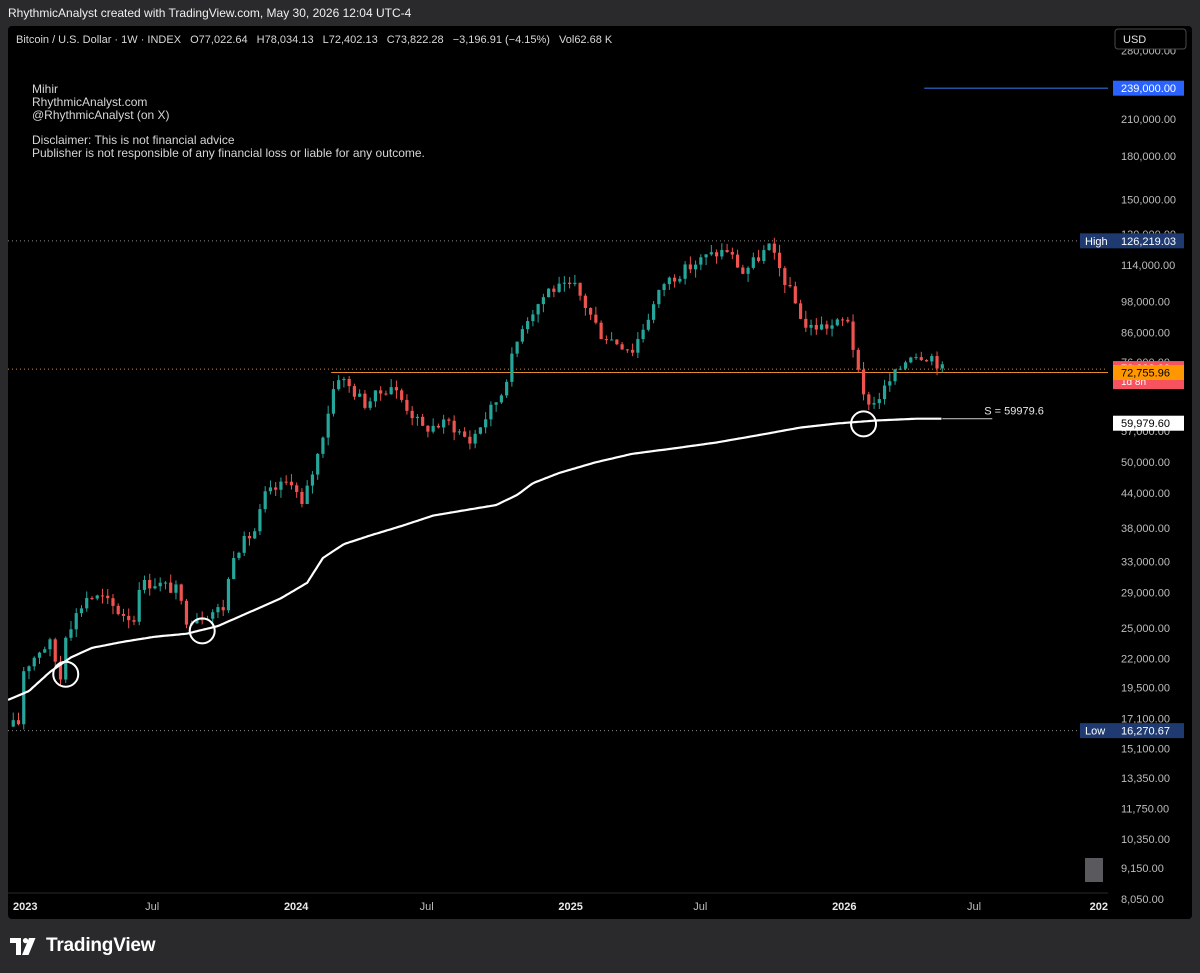  Describe the element at coordinates (1145, 809) in the screenshot. I see `y-tick-label: 11,750.00` at that location.